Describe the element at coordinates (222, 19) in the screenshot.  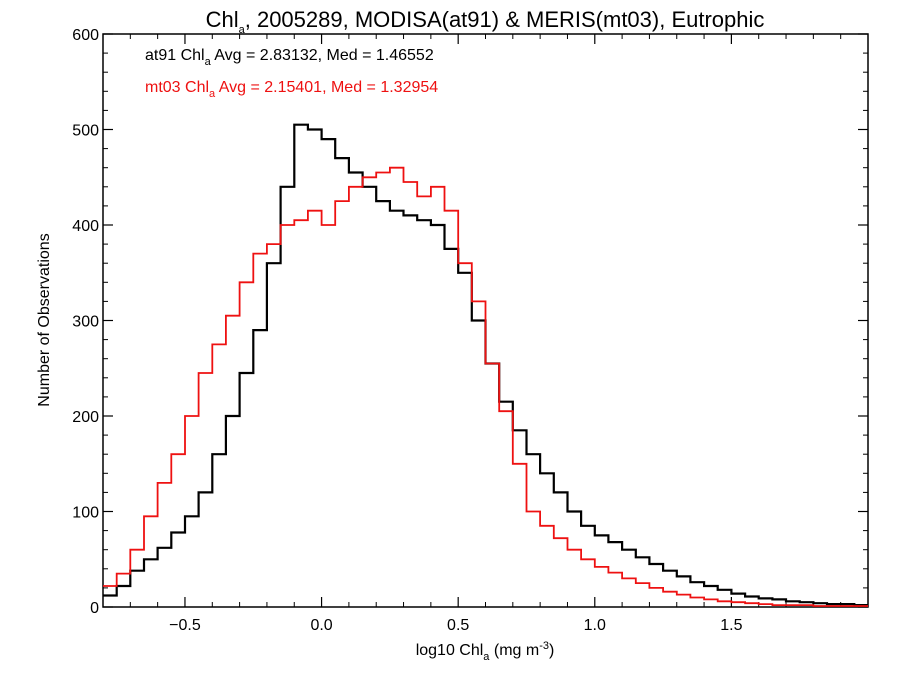
I see `chart-title-prefix: Chl` at that location.